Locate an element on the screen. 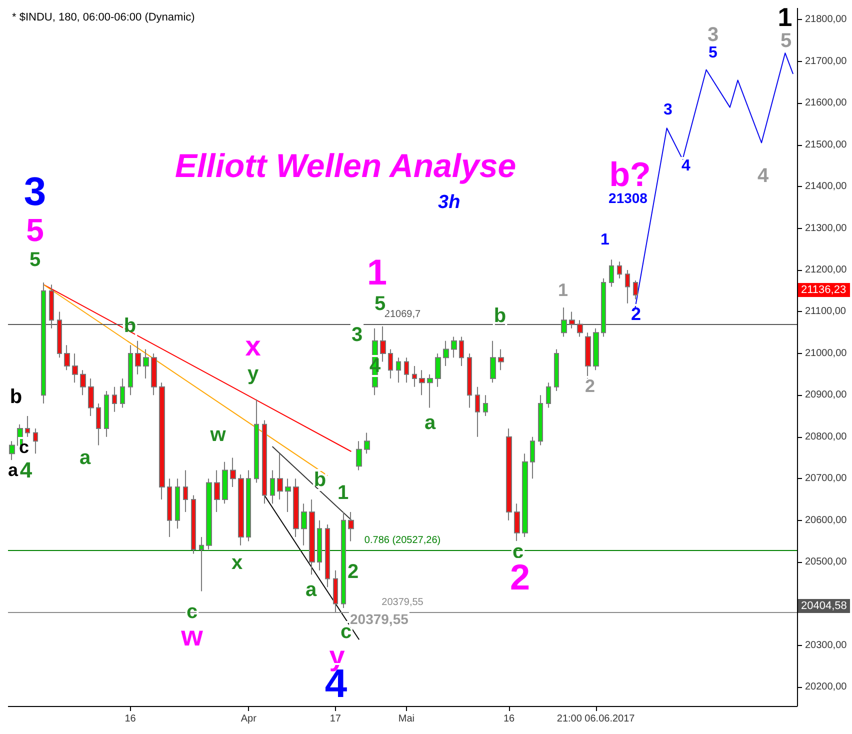 This screenshot has width=852, height=734. y-tick-label: 21200,00 is located at coordinates (826, 270).